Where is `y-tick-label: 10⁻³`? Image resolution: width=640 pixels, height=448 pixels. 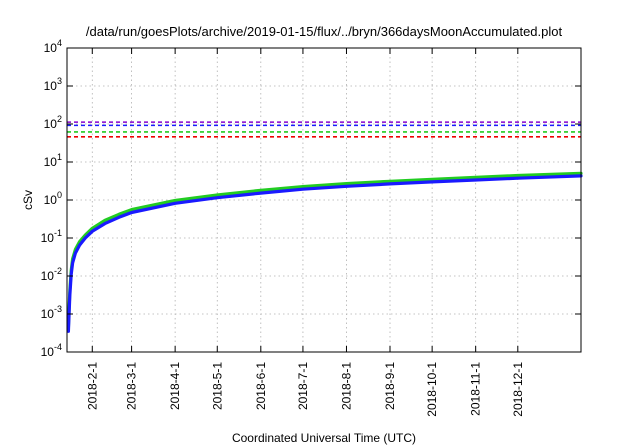
y-tick-label: 10⁻³ is located at coordinates (51, 312).